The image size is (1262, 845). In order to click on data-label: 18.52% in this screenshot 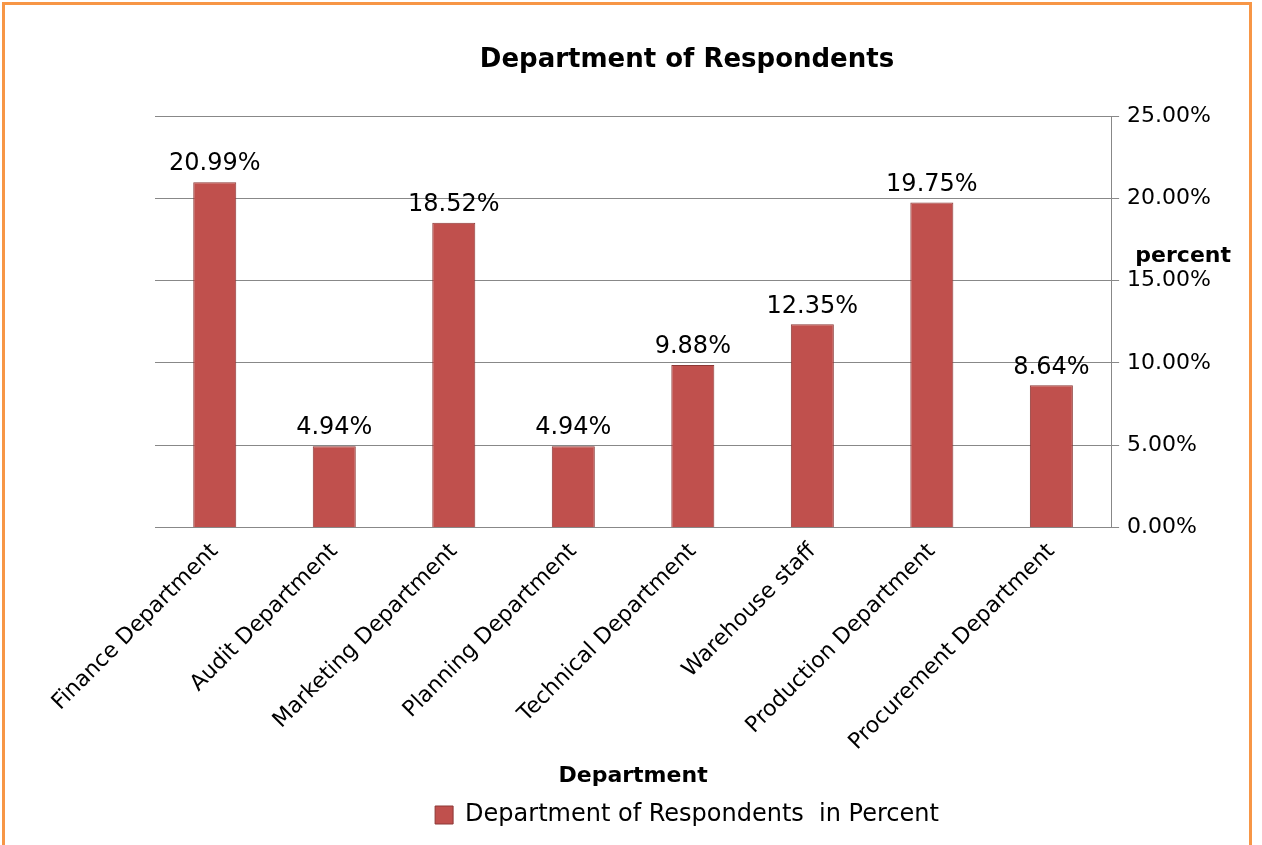, I will do `click(454, 203)`.